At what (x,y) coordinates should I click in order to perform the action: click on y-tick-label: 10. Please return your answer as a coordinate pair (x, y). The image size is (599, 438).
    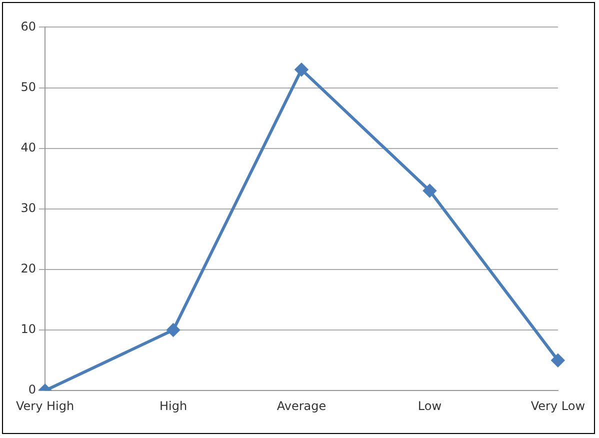
    Looking at the image, I should click on (28, 329).